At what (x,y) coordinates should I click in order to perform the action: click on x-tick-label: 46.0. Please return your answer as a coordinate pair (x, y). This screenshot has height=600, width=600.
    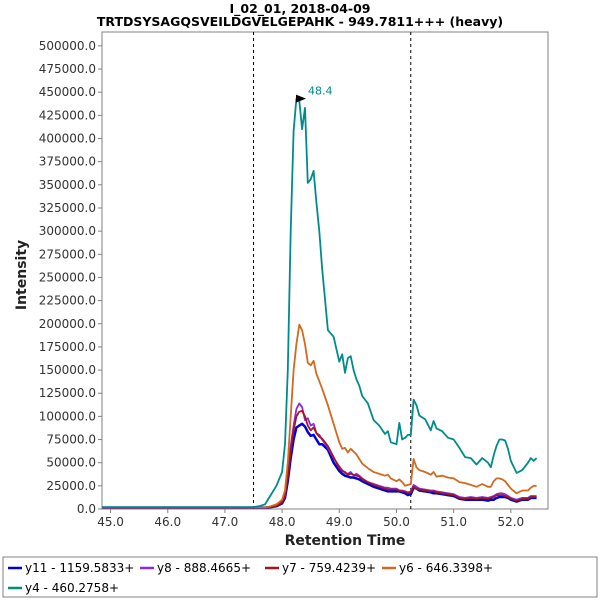
    Looking at the image, I should click on (167, 522).